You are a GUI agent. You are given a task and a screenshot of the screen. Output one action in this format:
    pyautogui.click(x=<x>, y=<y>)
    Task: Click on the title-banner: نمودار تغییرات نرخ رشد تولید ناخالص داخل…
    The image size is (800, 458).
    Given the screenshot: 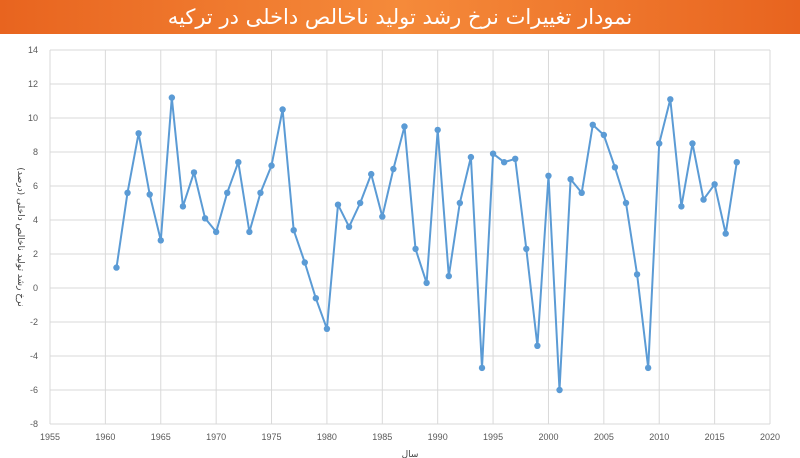 What is the action you would take?
    pyautogui.click(x=400, y=17)
    